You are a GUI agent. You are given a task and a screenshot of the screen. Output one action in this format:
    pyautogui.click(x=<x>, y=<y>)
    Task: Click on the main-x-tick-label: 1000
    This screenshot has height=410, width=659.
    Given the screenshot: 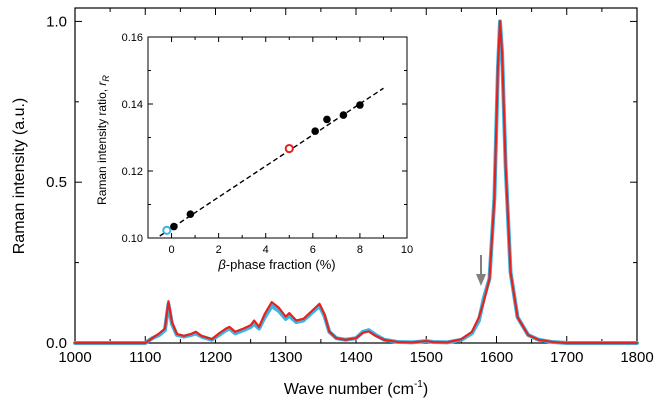 What is the action you would take?
    pyautogui.click(x=74, y=357)
    